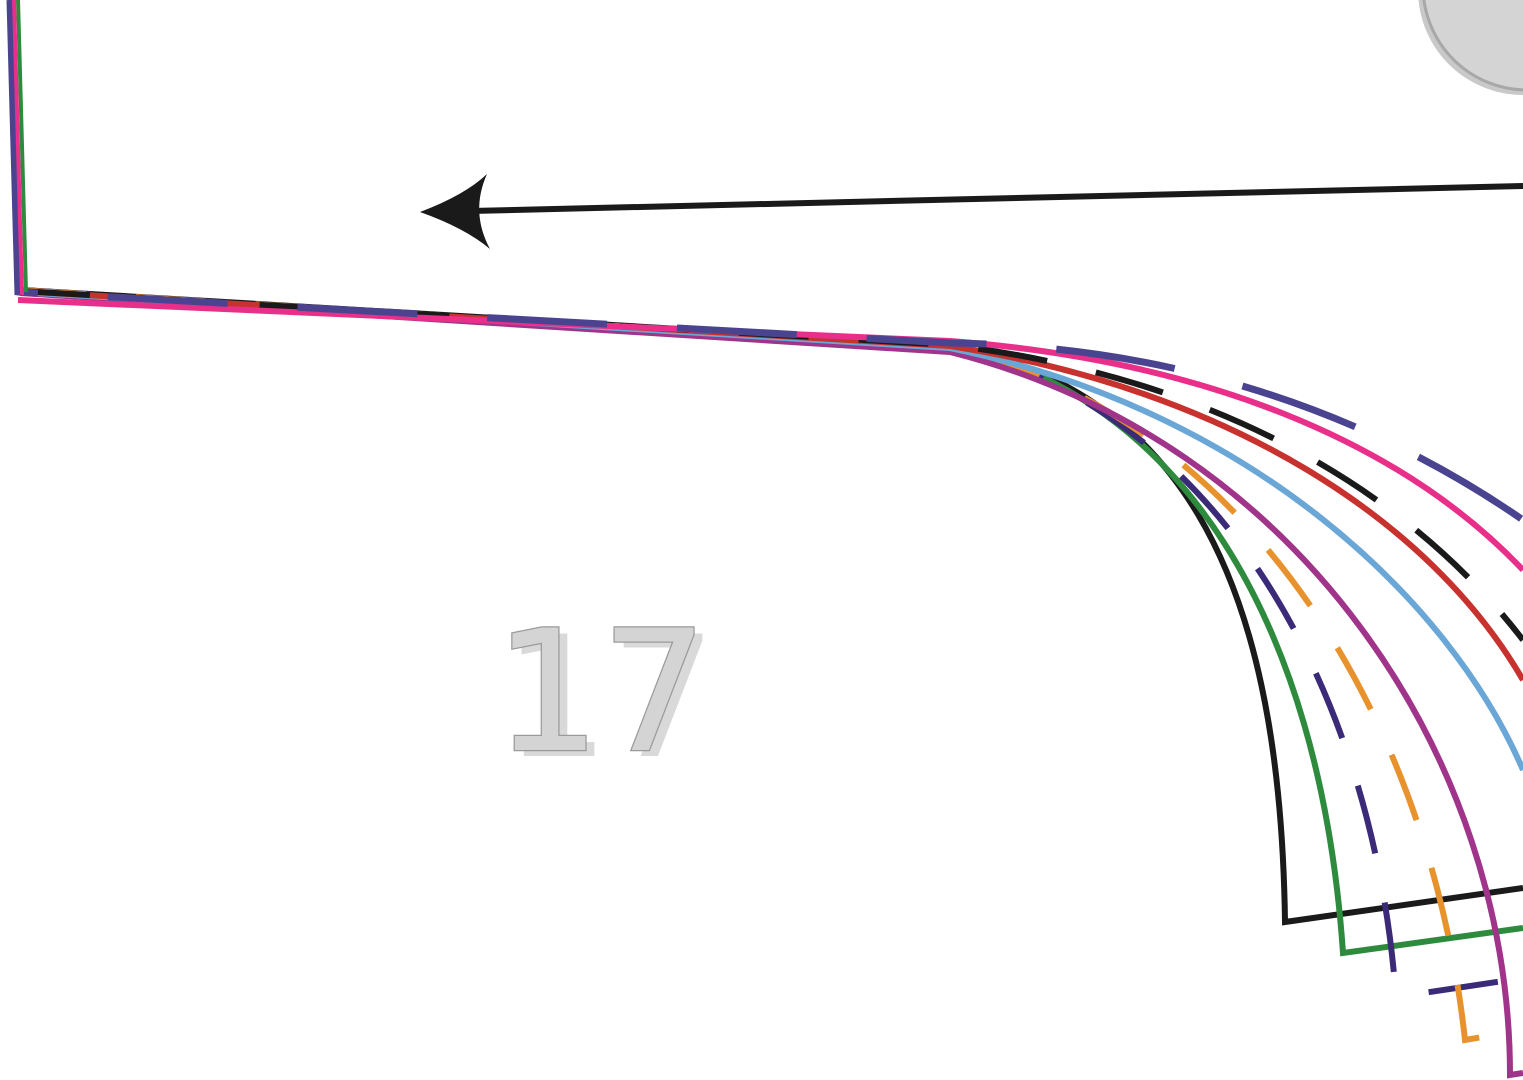 Image resolution: width=1523 pixels, height=1080 pixels. Describe the element at coordinates (1470, 47) in the screenshot. I see `placement-marker` at that location.